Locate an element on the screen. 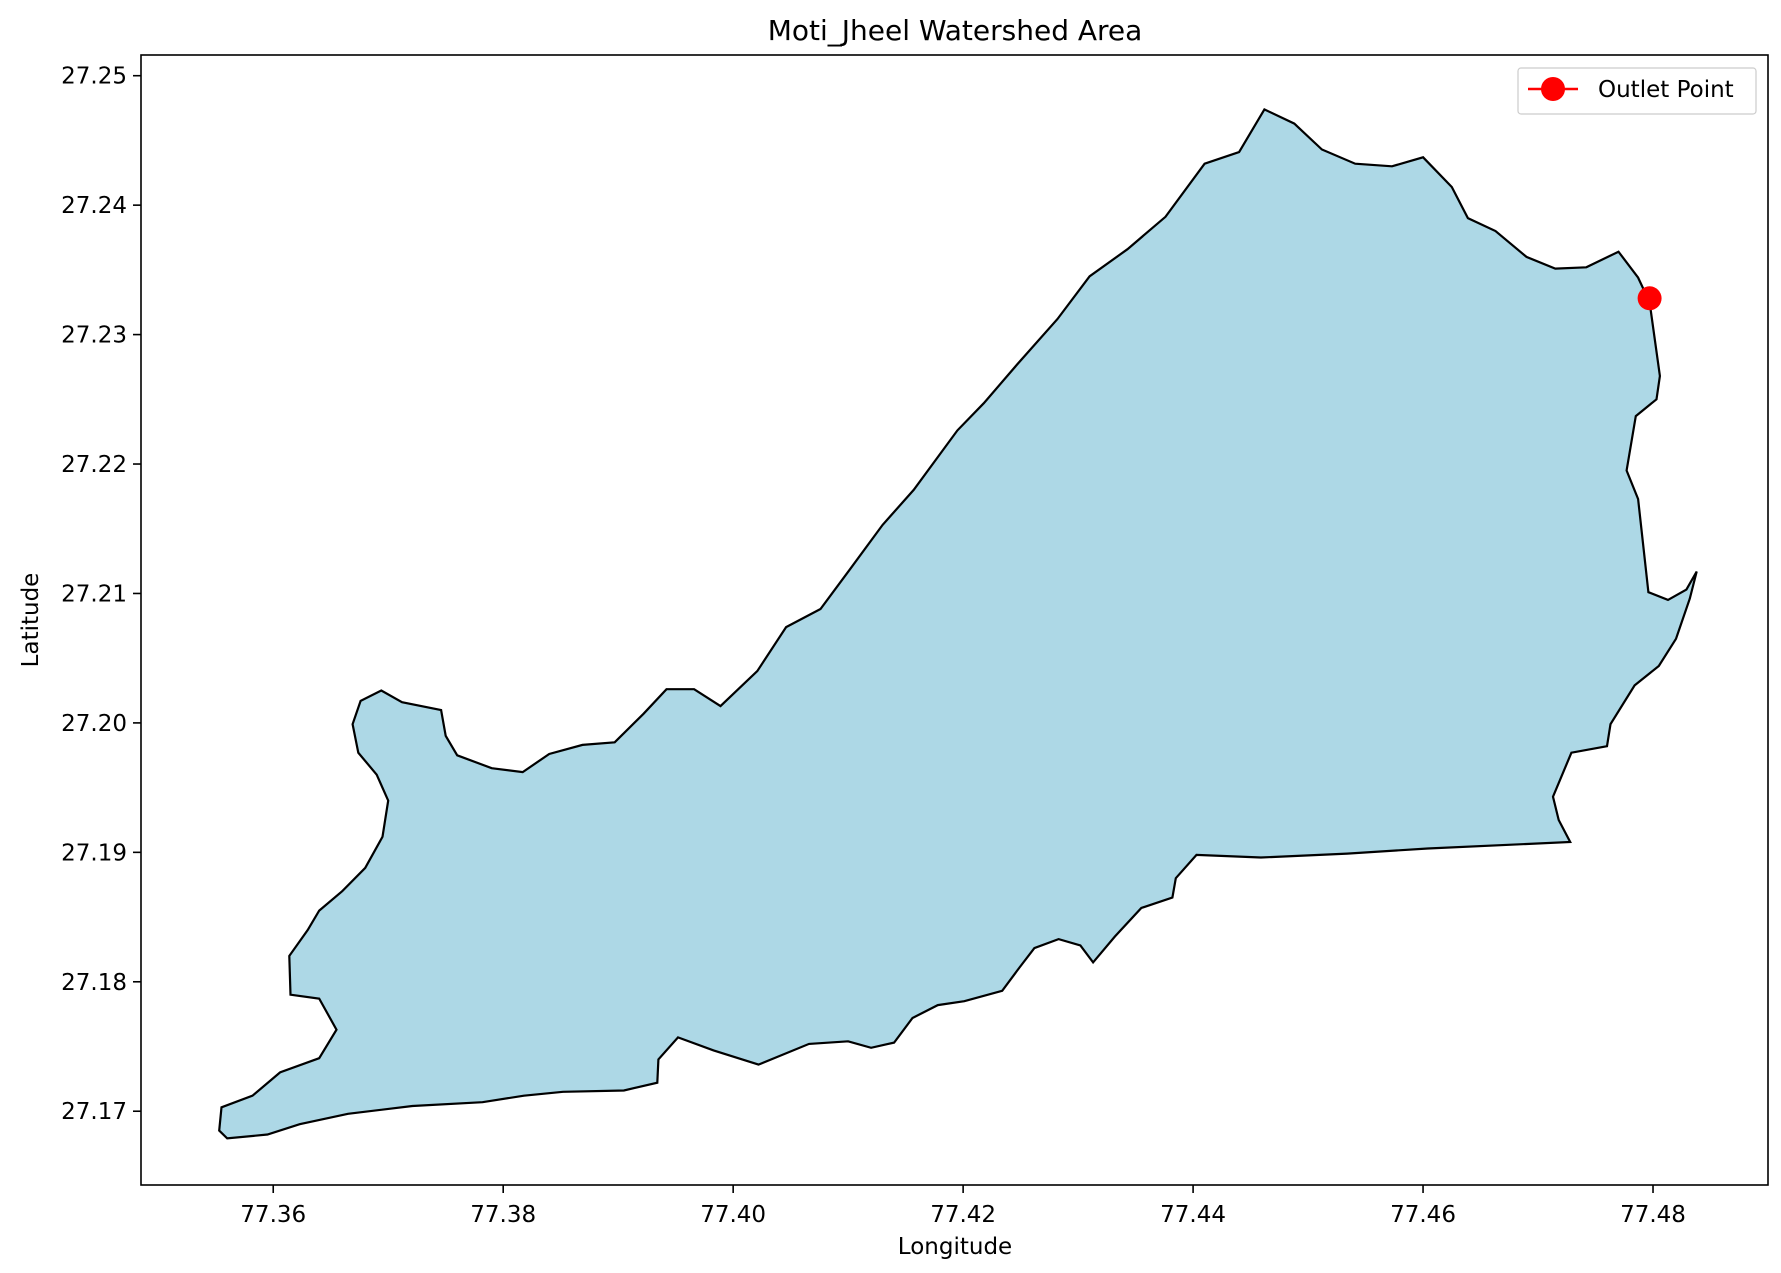  y-tick-label: 27.17 is located at coordinates (94, 1112).